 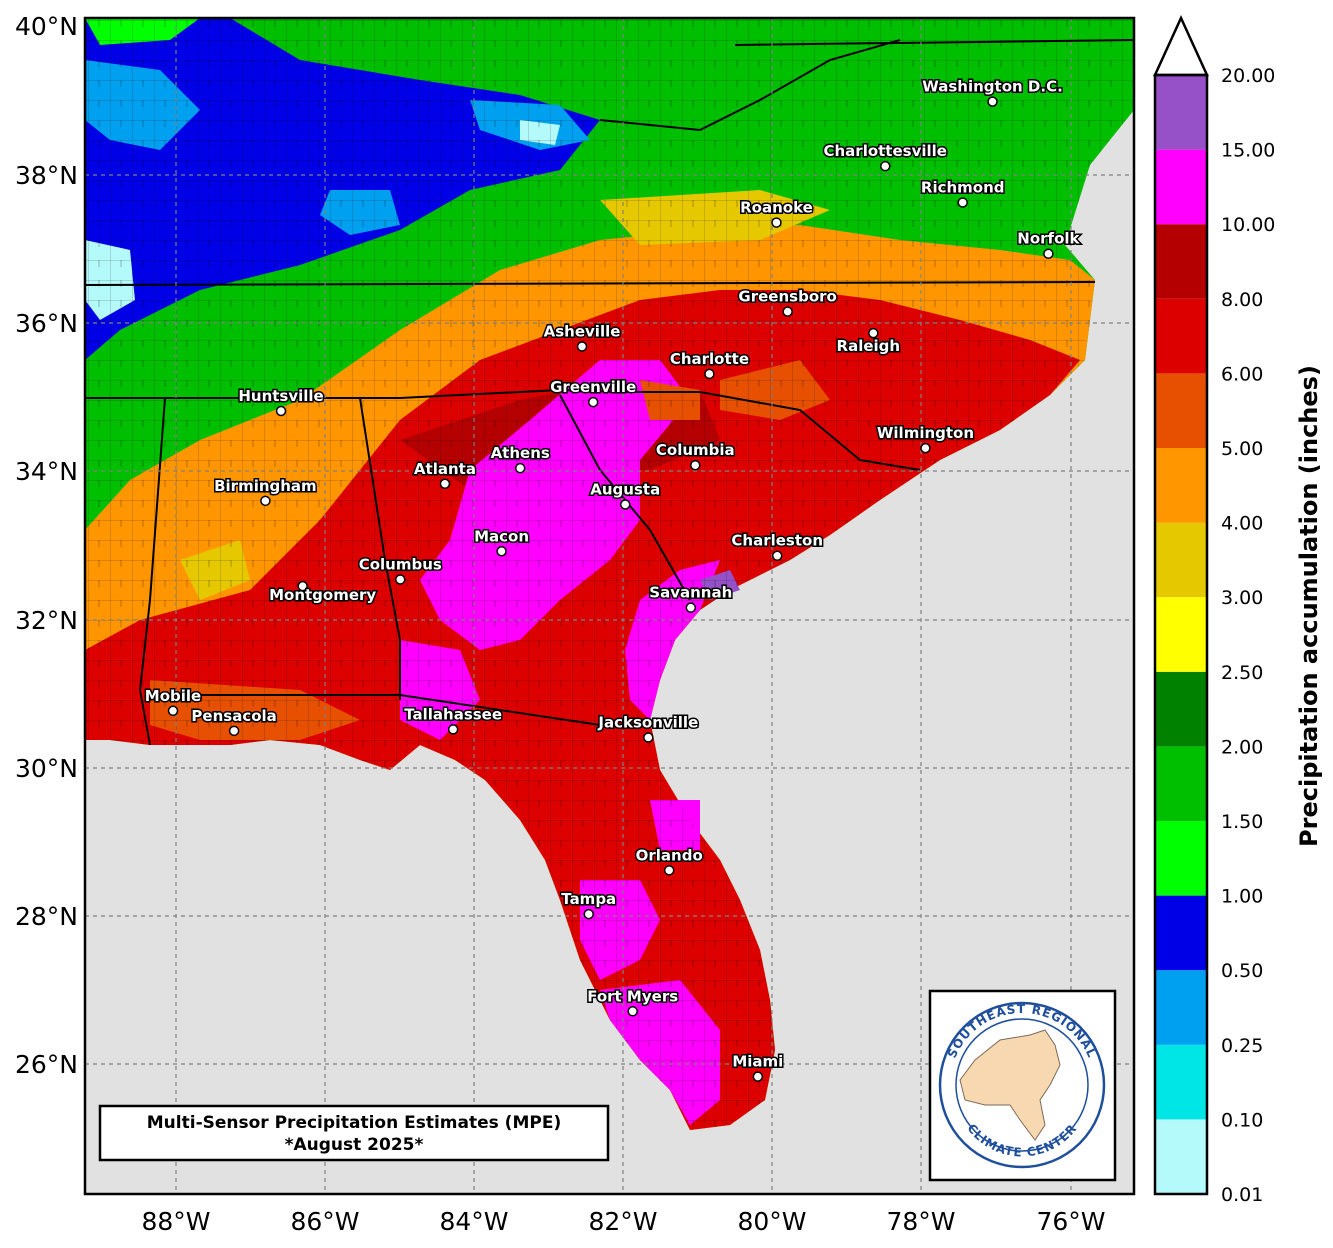 What do you see at coordinates (1309, 606) in the screenshot?
I see `colorbar-title: Precipitation accumulation (inches)` at bounding box center [1309, 606].